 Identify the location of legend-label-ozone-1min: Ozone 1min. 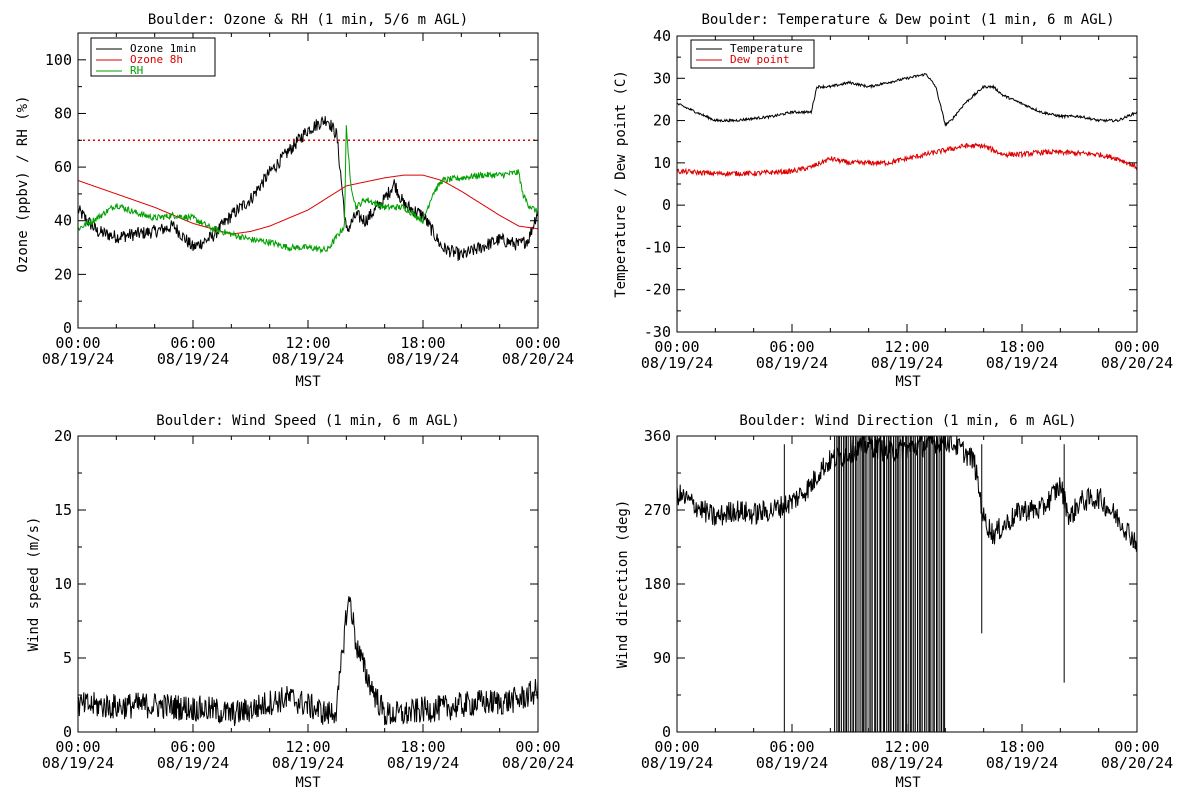
(163, 48).